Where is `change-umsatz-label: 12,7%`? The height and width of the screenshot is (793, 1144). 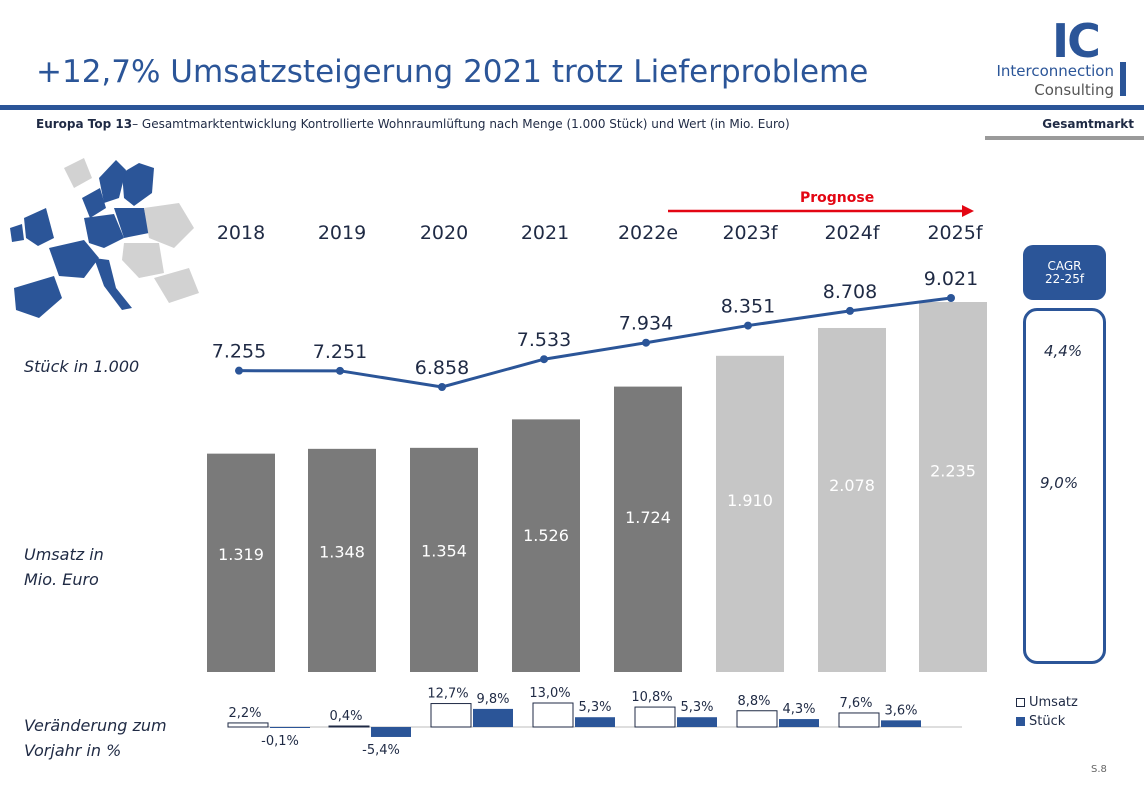
change-umsatz-label: 12,7% is located at coordinates (447, 694).